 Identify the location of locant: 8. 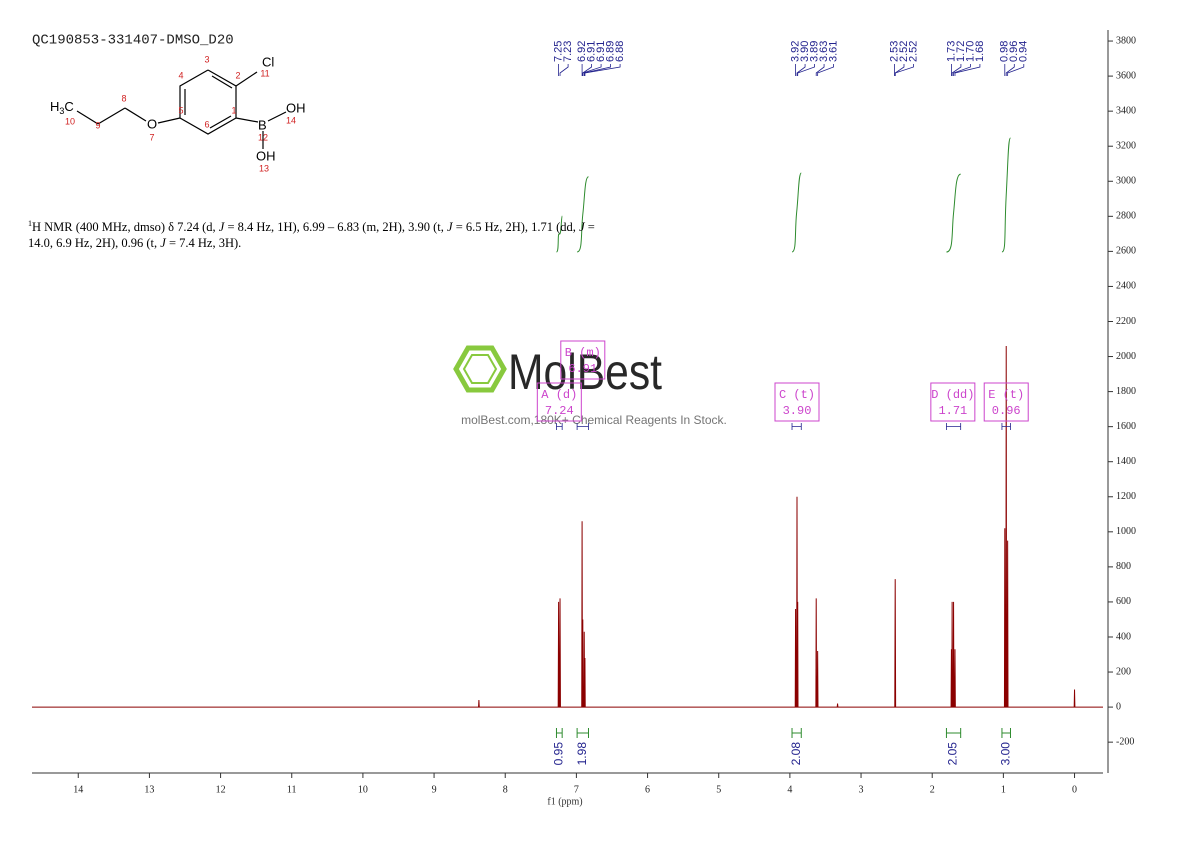
(123, 98).